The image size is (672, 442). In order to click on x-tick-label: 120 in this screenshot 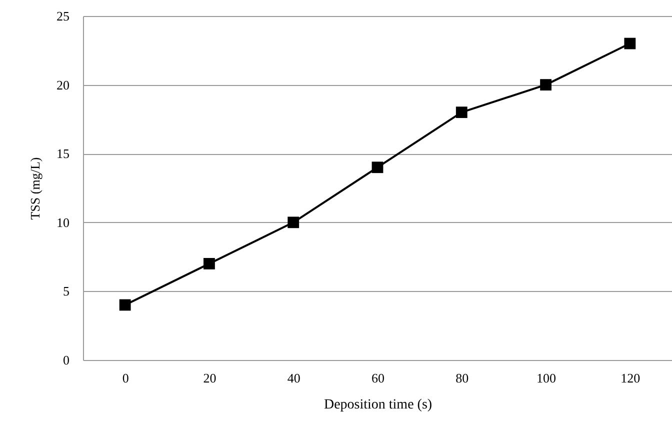, I will do `click(630, 378)`.